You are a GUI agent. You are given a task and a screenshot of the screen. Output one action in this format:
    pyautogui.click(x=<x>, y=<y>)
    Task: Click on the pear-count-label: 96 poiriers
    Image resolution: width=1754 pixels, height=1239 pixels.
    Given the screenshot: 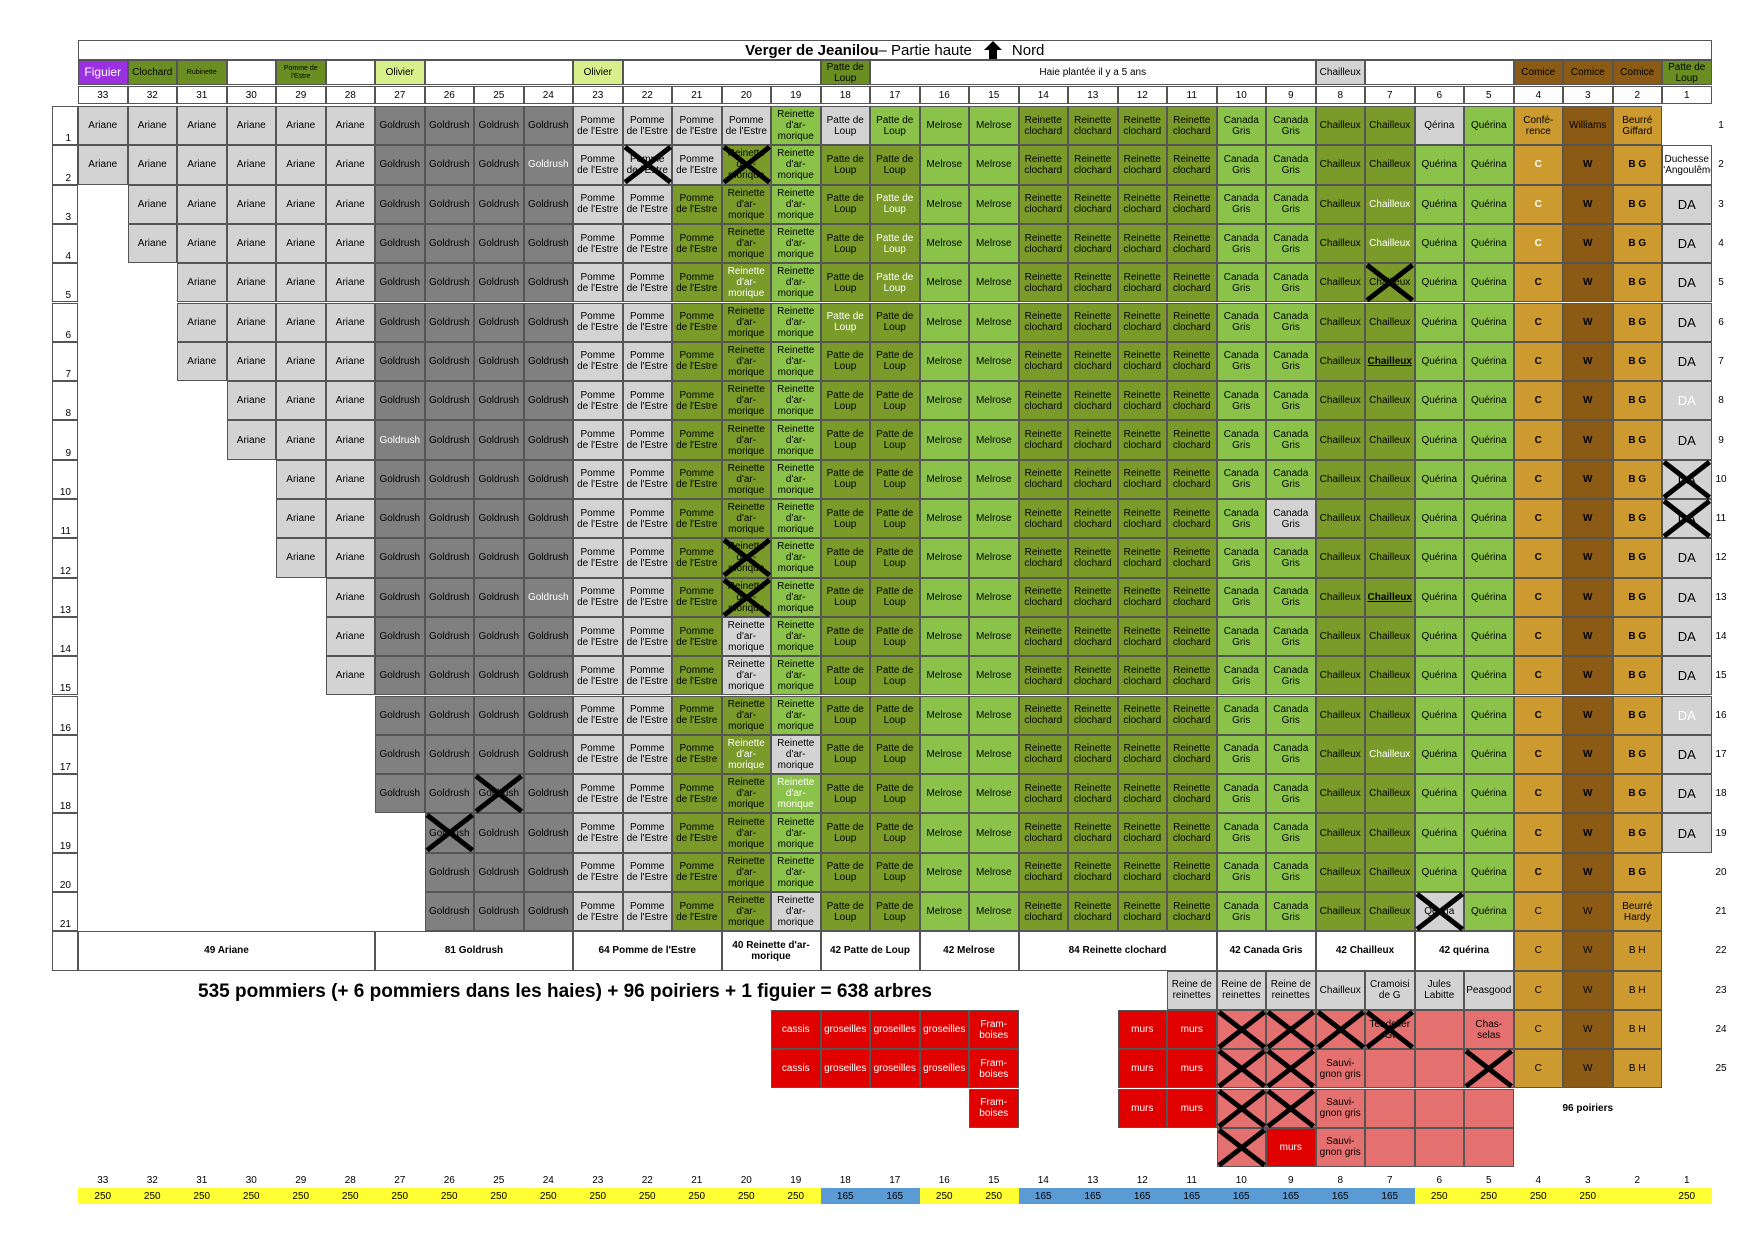 What is the action you would take?
    pyautogui.click(x=1588, y=1108)
    